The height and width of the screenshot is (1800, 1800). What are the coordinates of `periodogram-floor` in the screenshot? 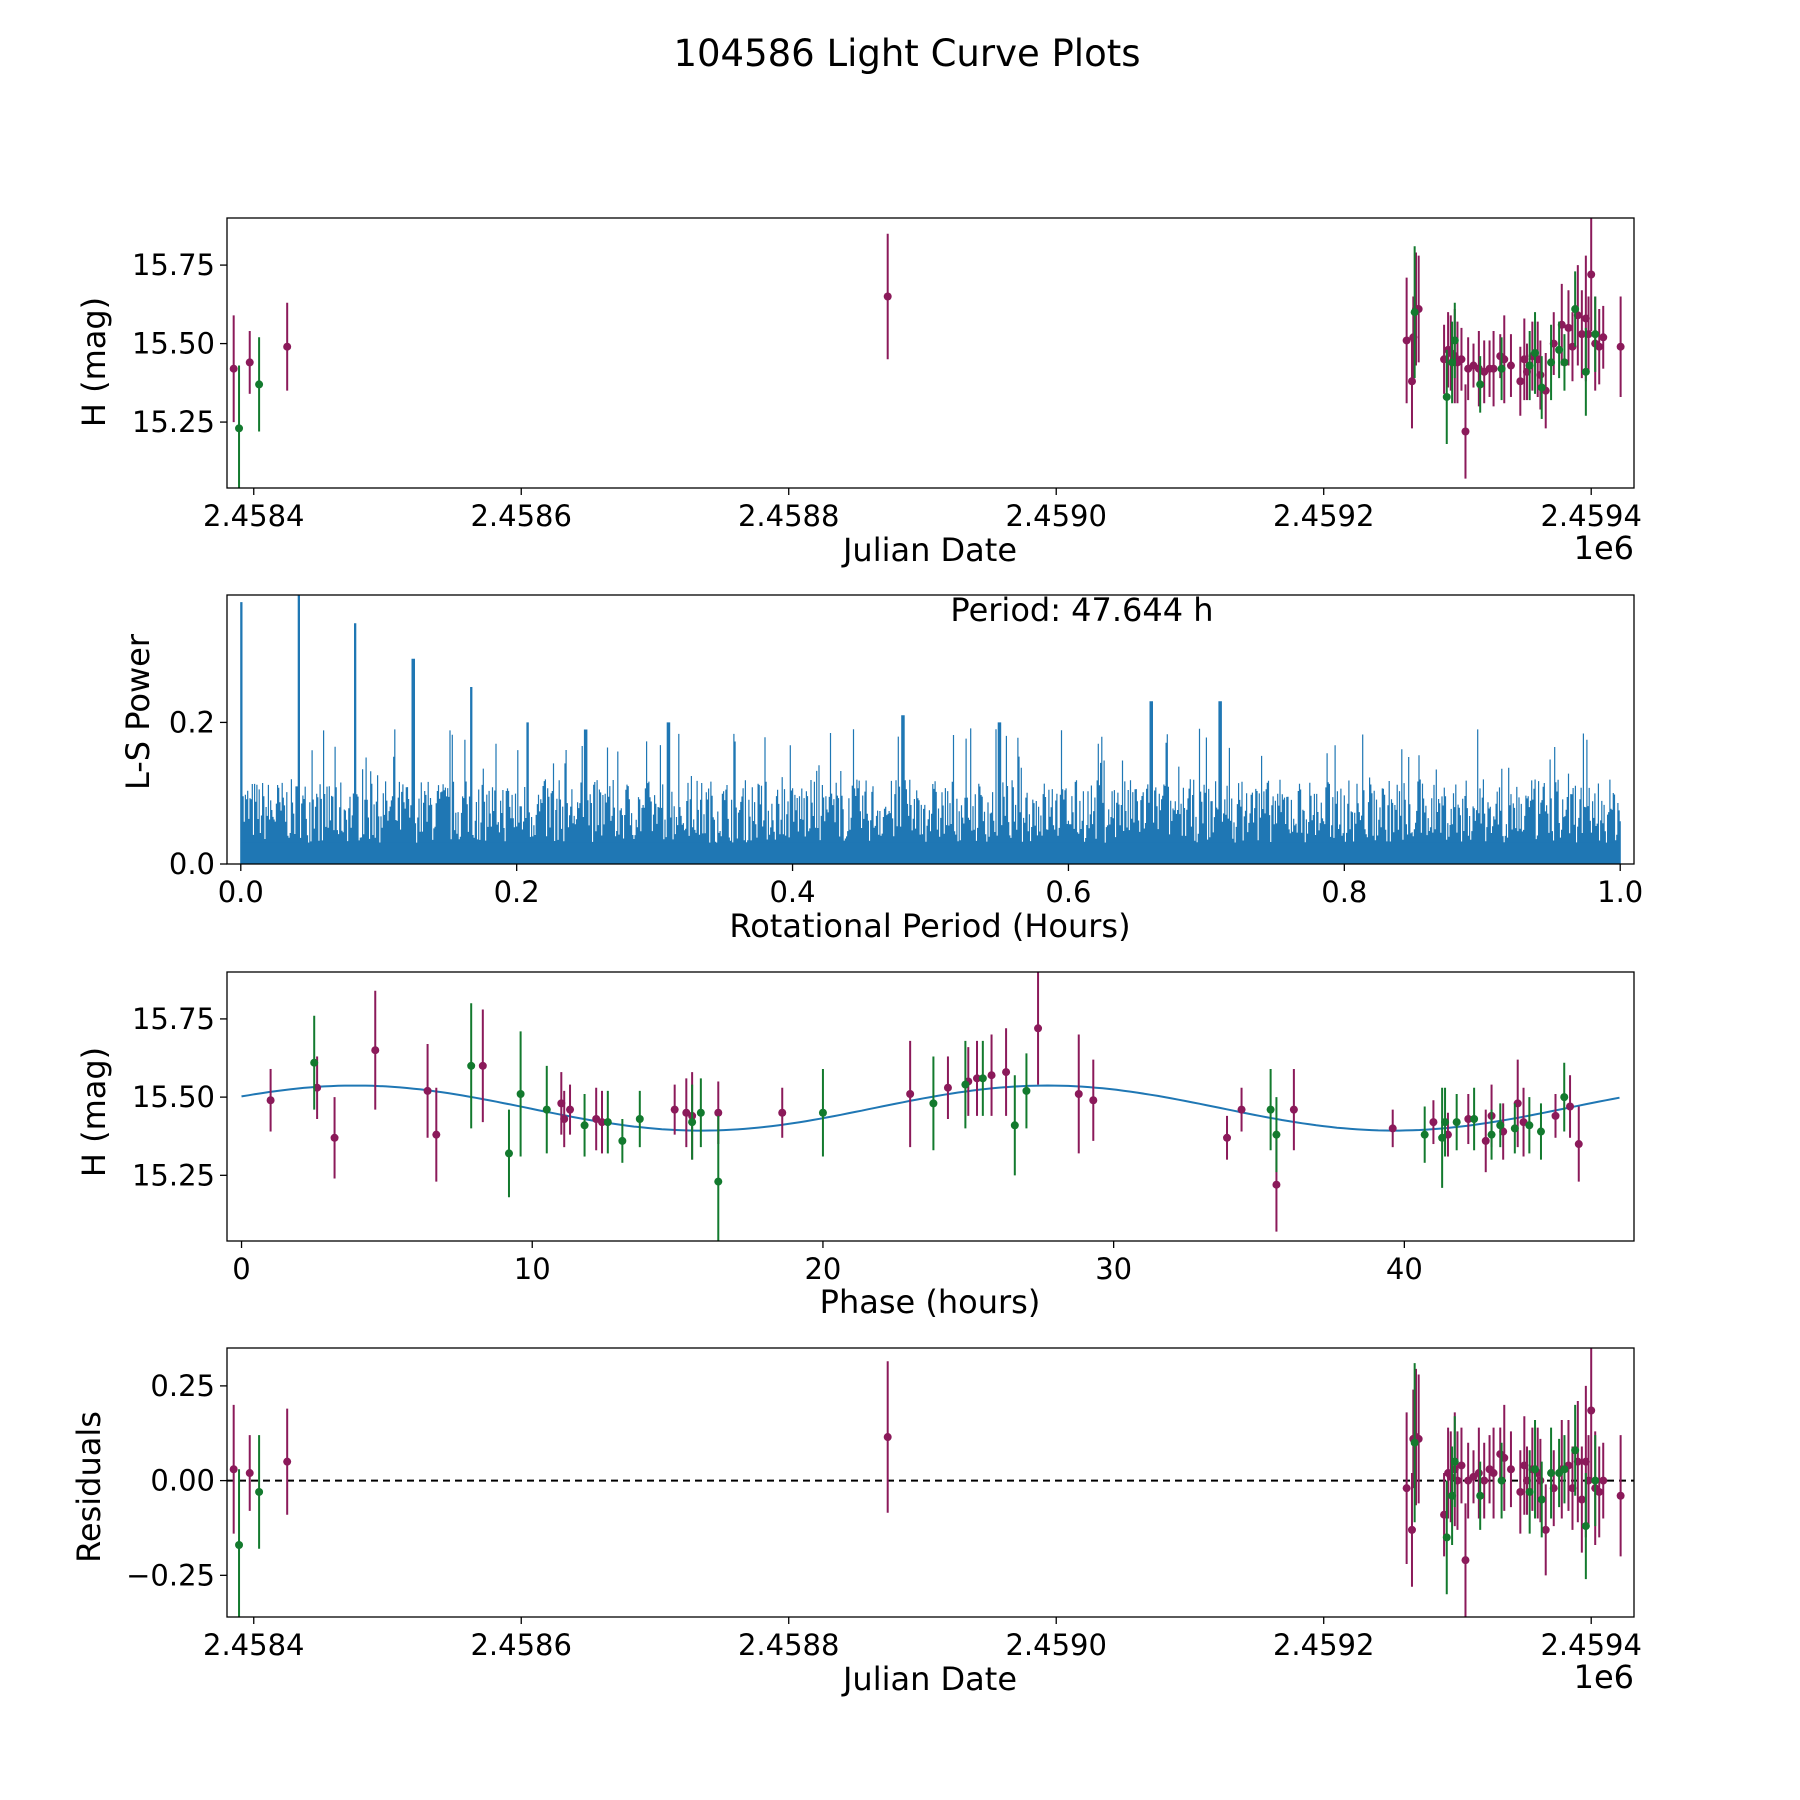 It's located at (930, 853).